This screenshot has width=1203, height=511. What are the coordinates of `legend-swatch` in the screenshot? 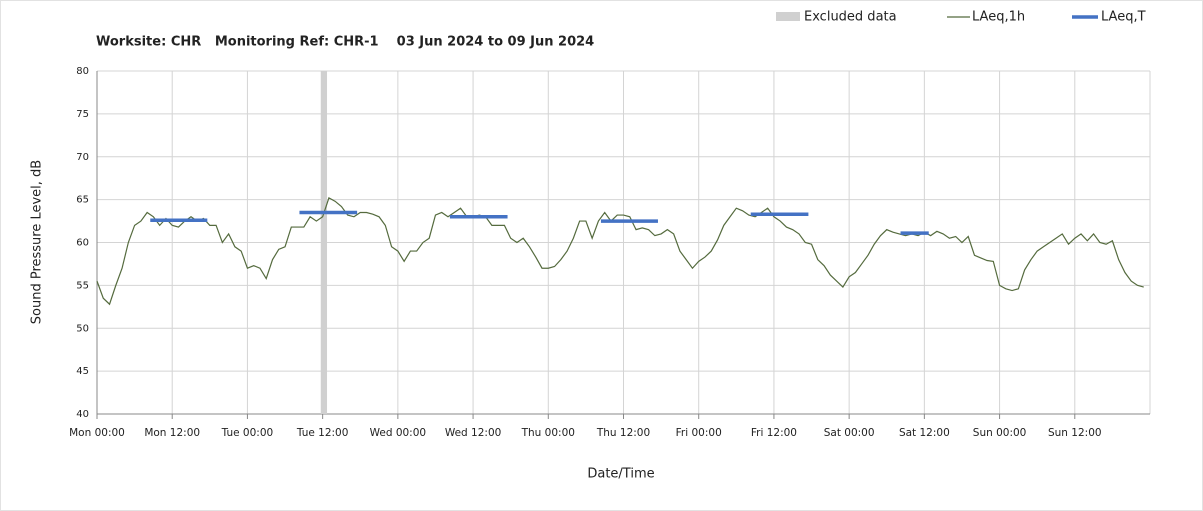 It's located at (788, 16).